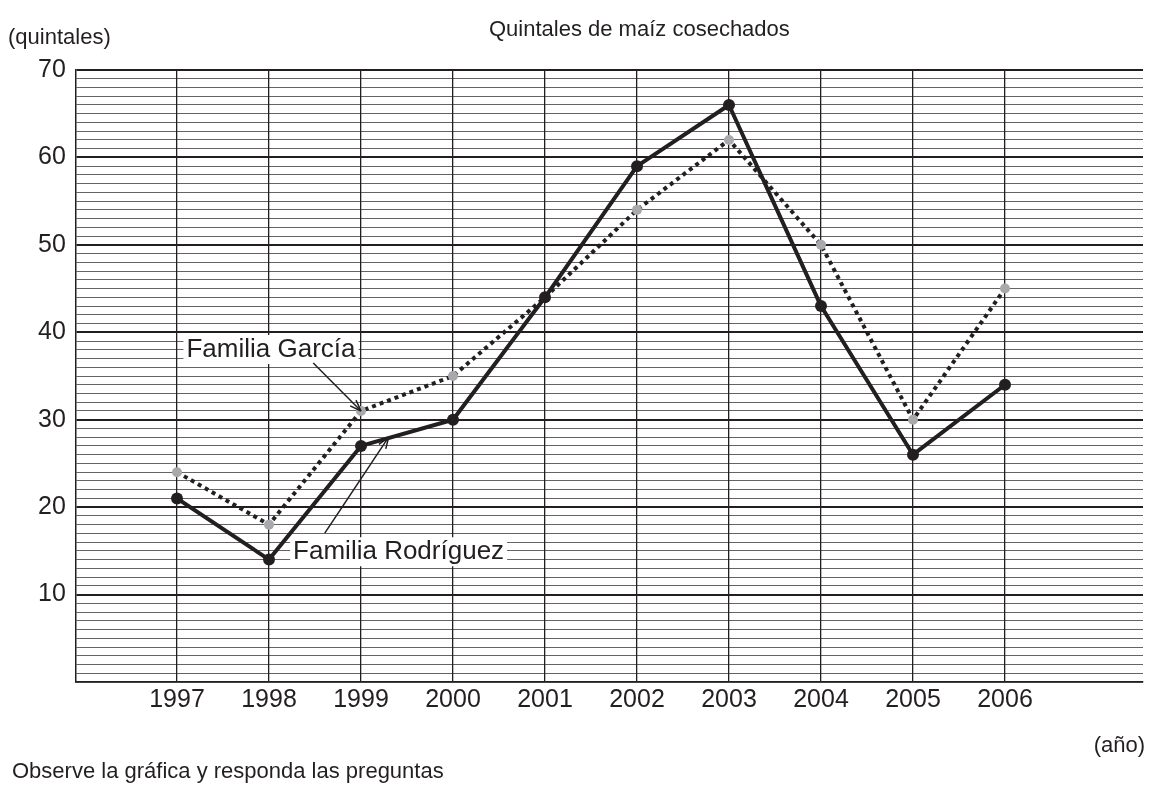  Describe the element at coordinates (399, 550) in the screenshot. I see `annotation: Familia Rodríguez` at that location.